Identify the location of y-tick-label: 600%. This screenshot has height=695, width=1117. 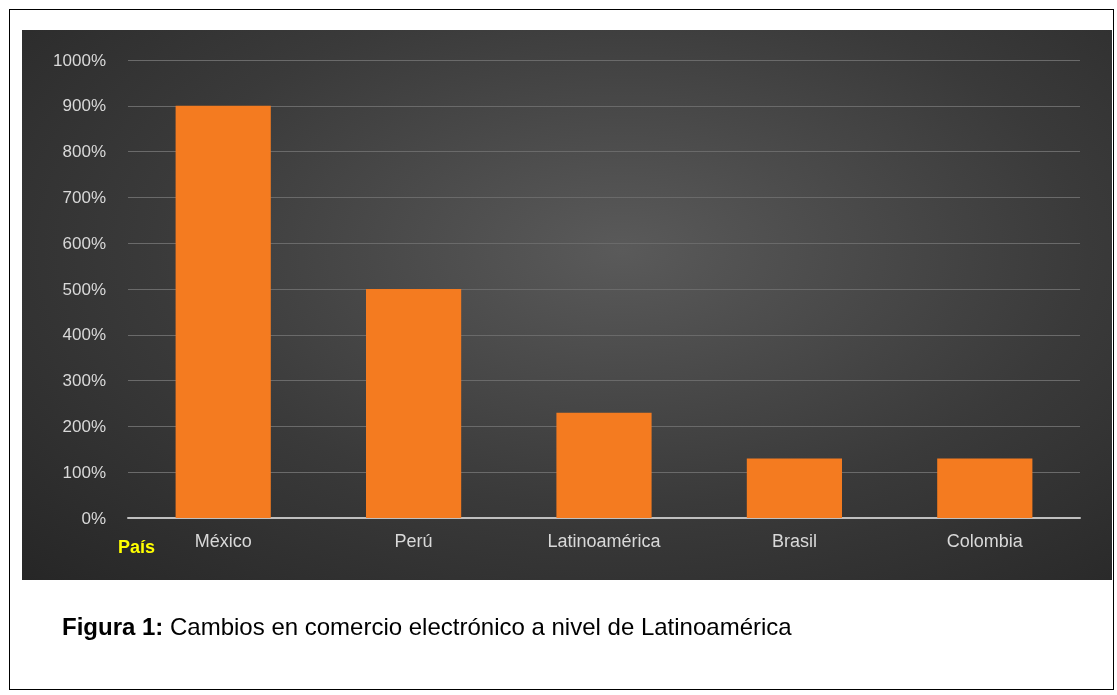
(84, 243).